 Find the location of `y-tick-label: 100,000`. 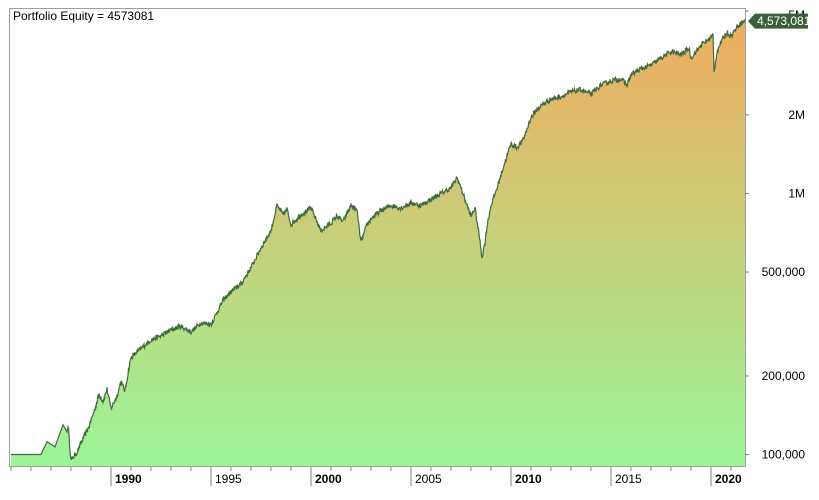

y-tick-label: 100,000 is located at coordinates (784, 455).